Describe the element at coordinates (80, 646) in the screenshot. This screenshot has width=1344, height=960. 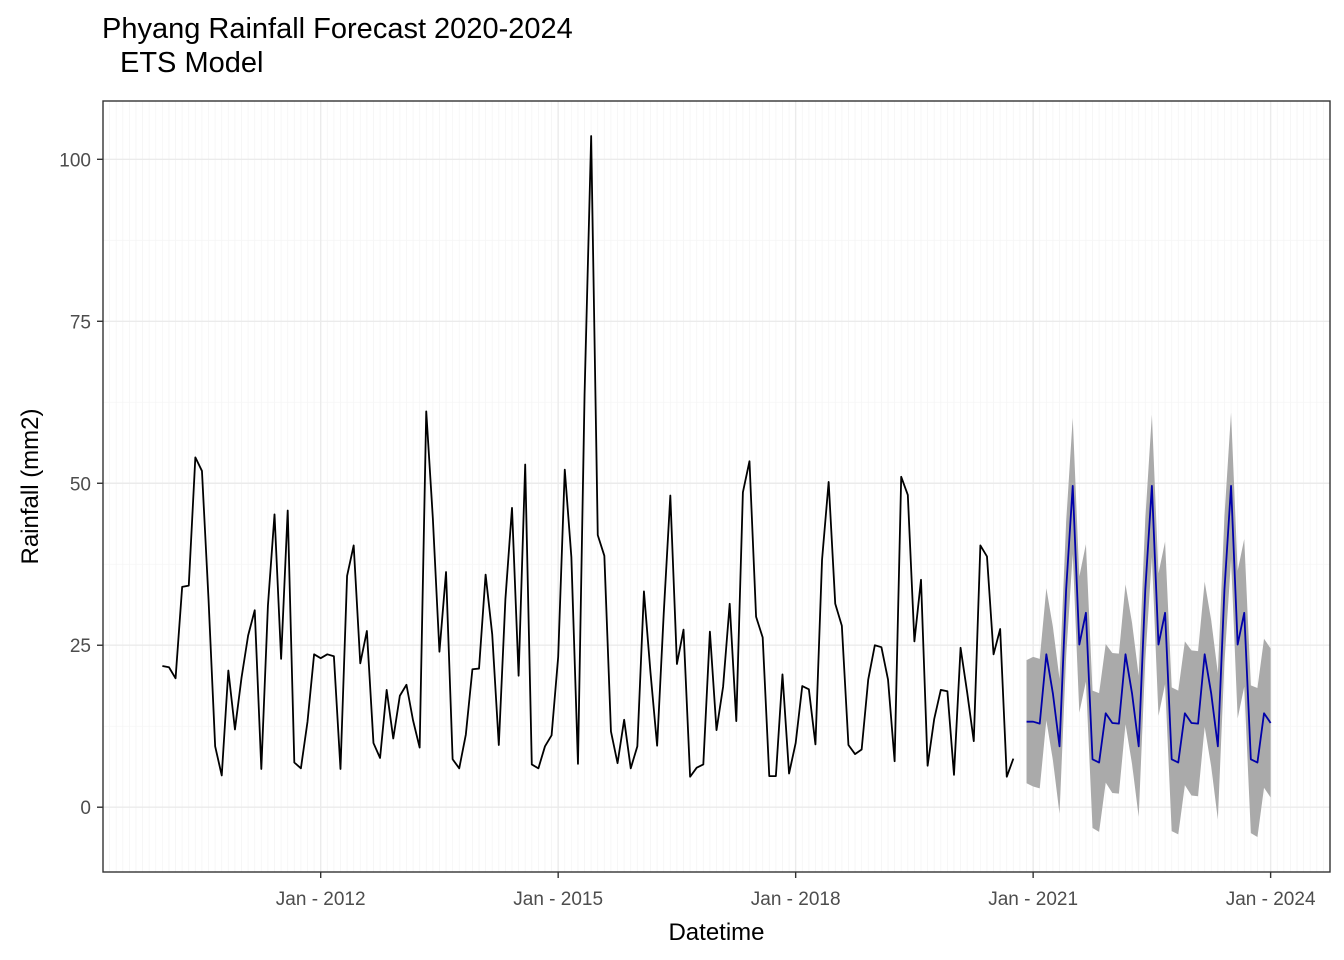
I see `y-tick-label: 25` at that location.